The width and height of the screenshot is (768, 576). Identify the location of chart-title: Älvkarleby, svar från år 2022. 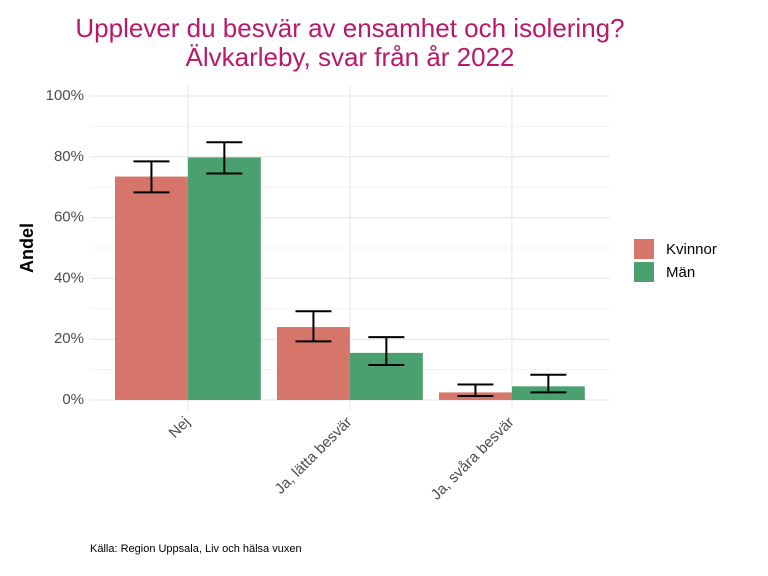
(350, 57).